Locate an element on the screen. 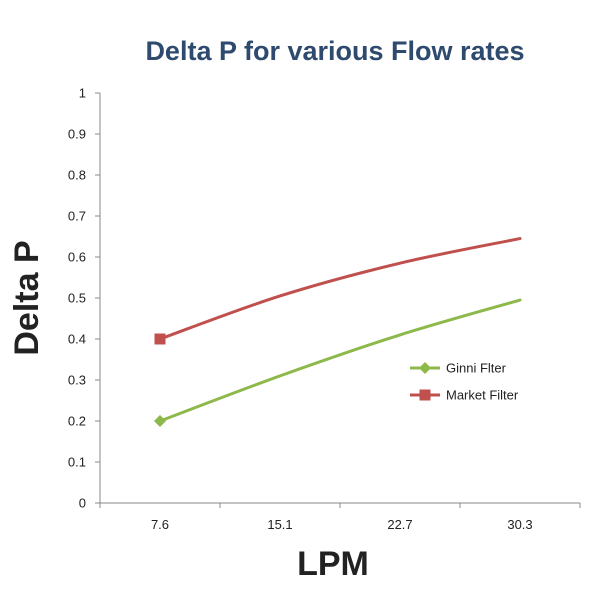 The image size is (600, 600). x-tick-label: 15.1 is located at coordinates (279, 524).